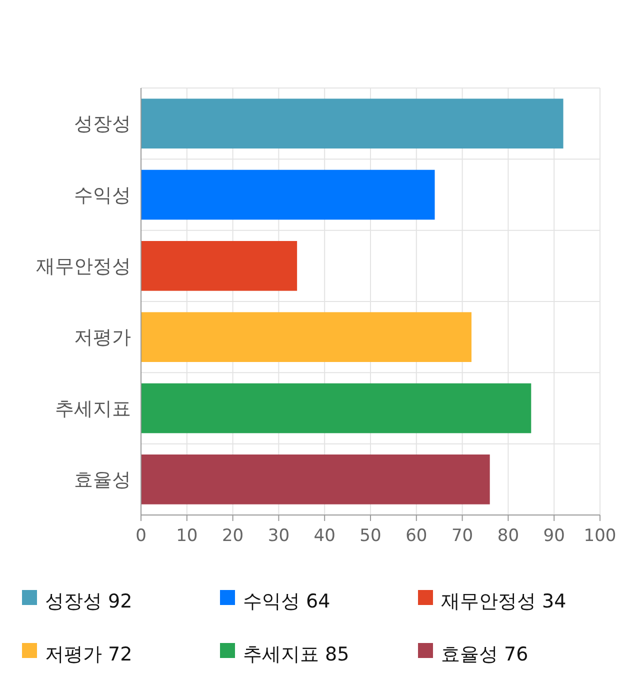 The width and height of the screenshot is (640, 700). Describe the element at coordinates (102, 195) in the screenshot. I see `y-tick-label: 수익성` at that location.